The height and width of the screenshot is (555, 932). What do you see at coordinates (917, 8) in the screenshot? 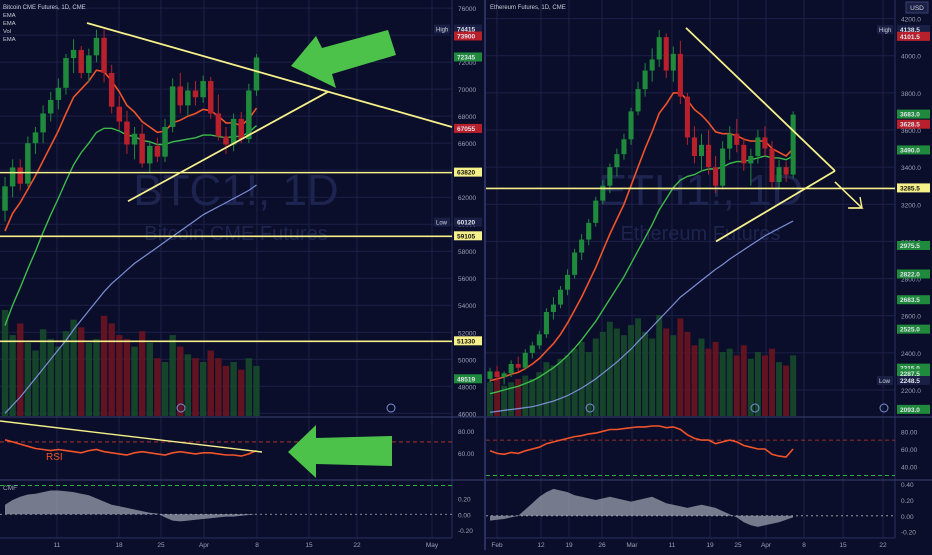
I see `currency-label: USD` at bounding box center [917, 8].